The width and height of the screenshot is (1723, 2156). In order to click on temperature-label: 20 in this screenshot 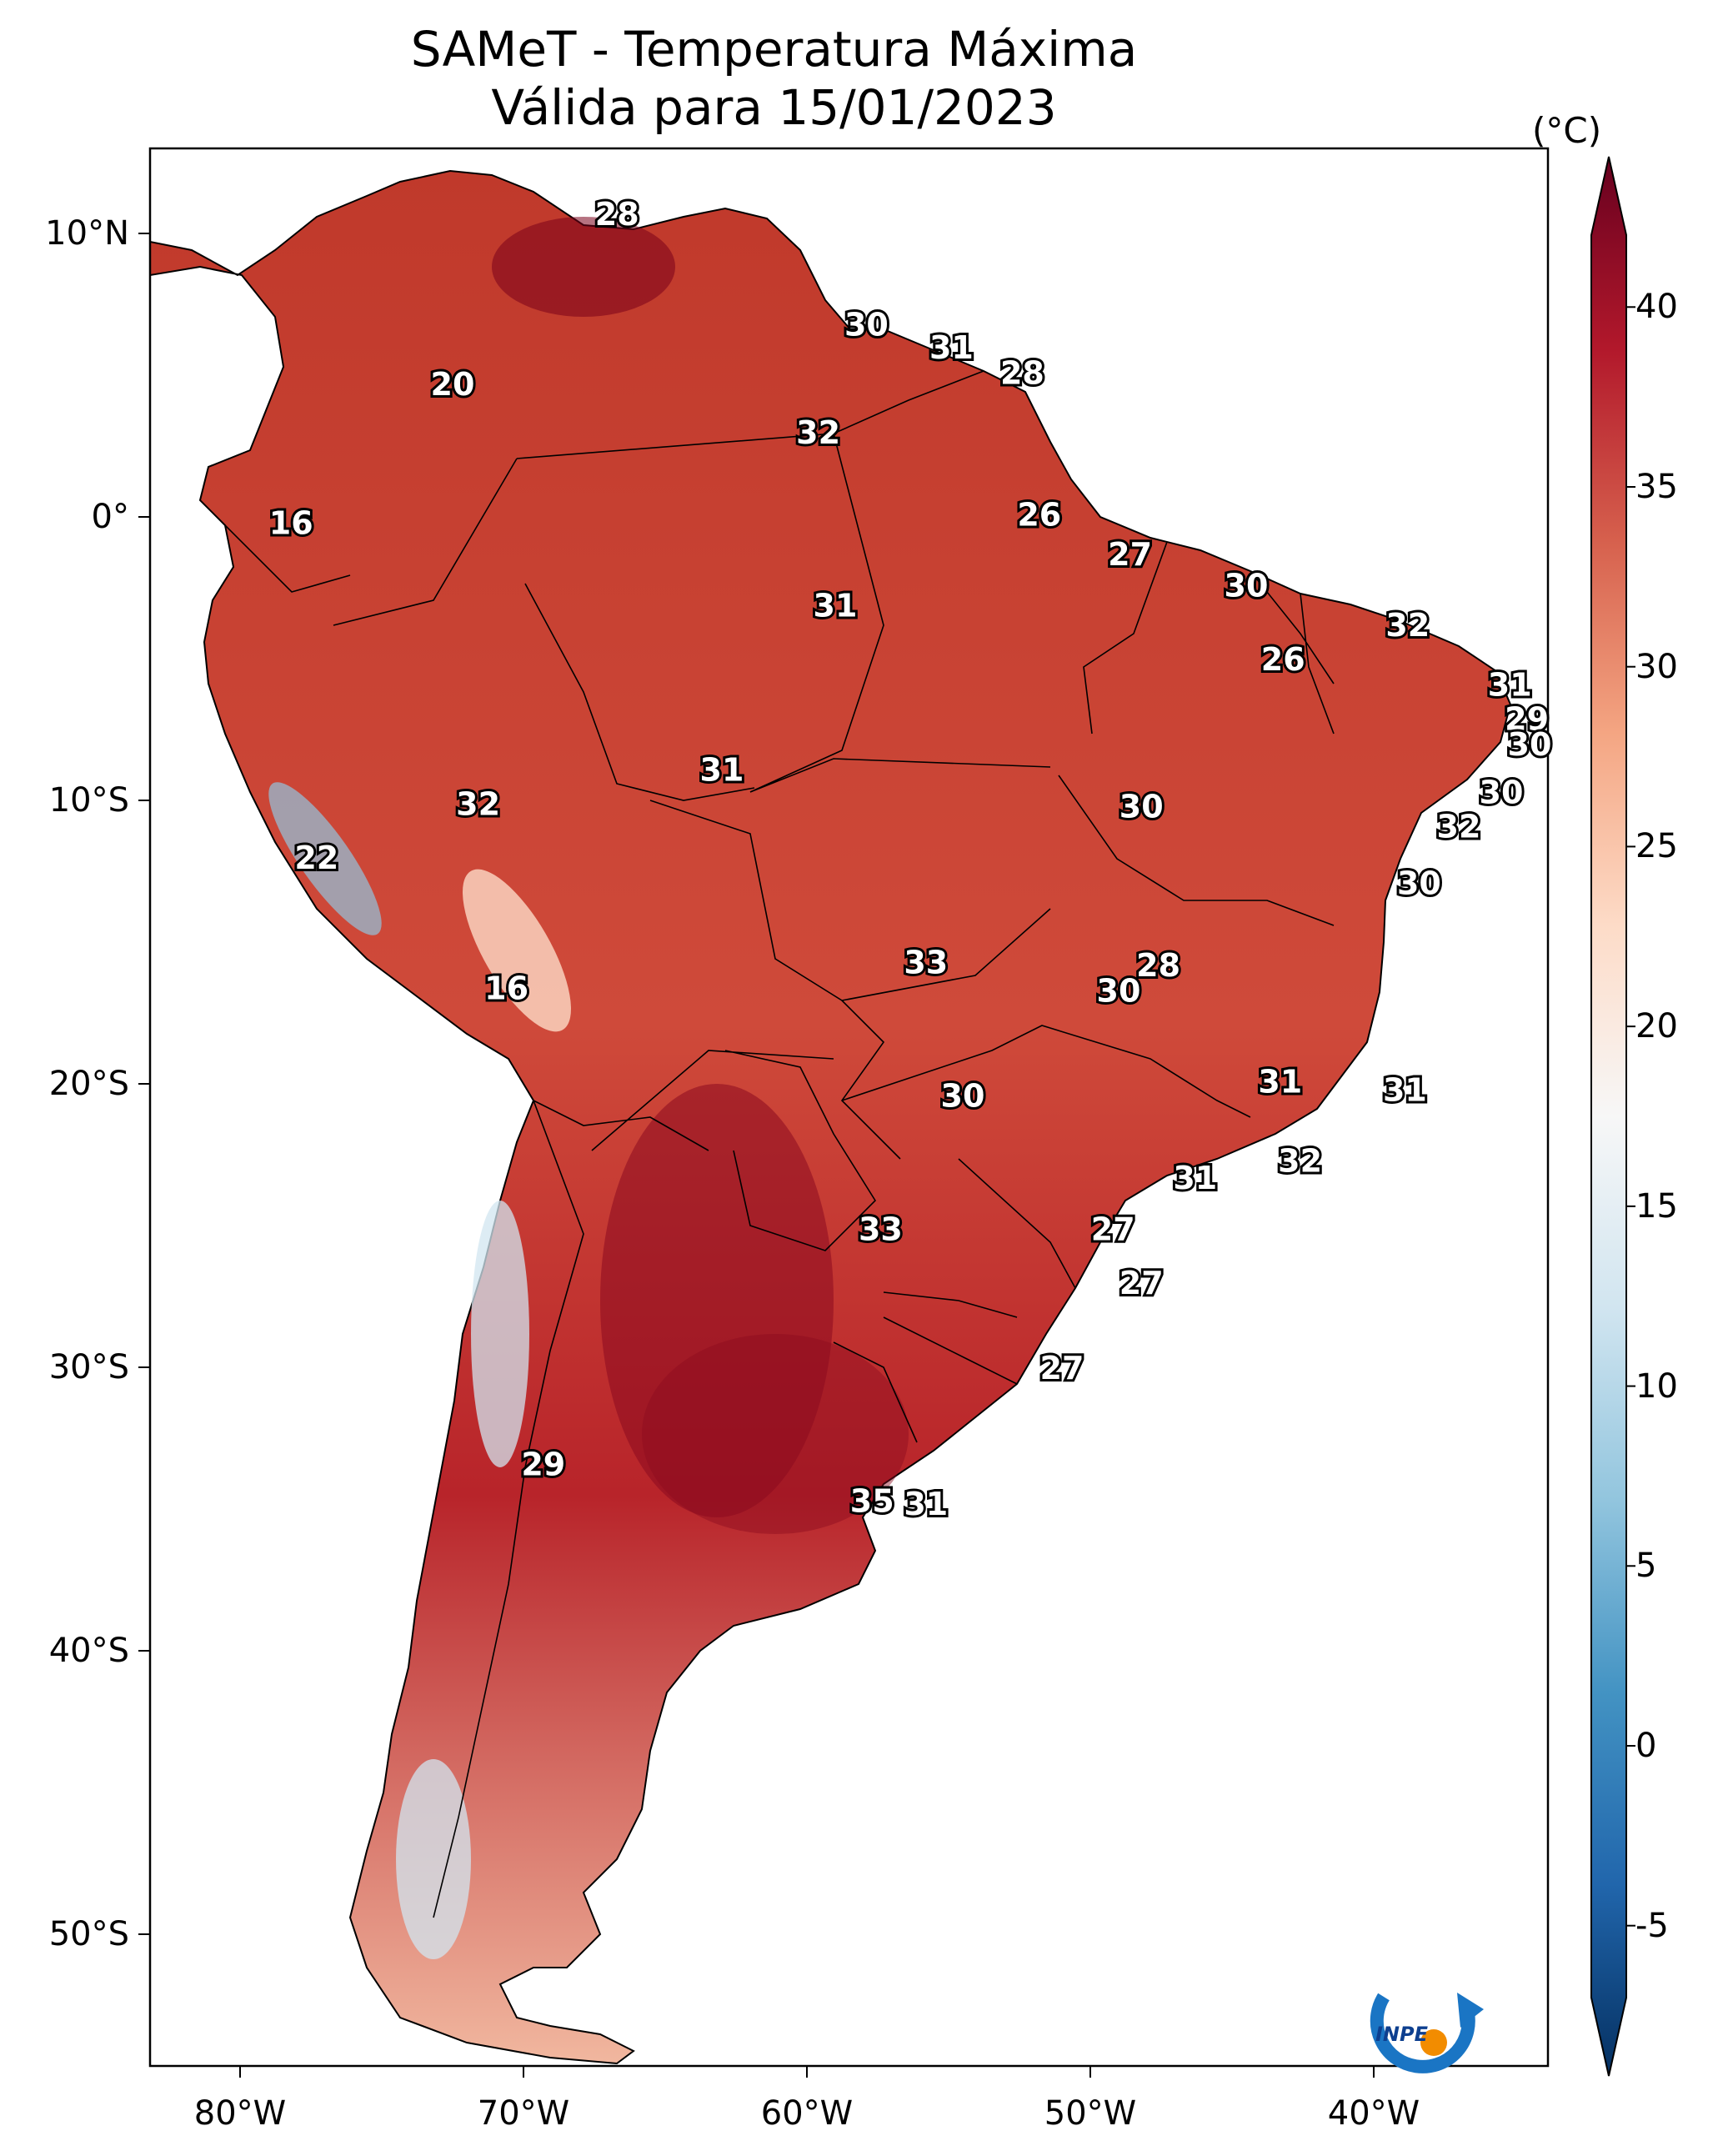, I will do `click(453, 384)`.